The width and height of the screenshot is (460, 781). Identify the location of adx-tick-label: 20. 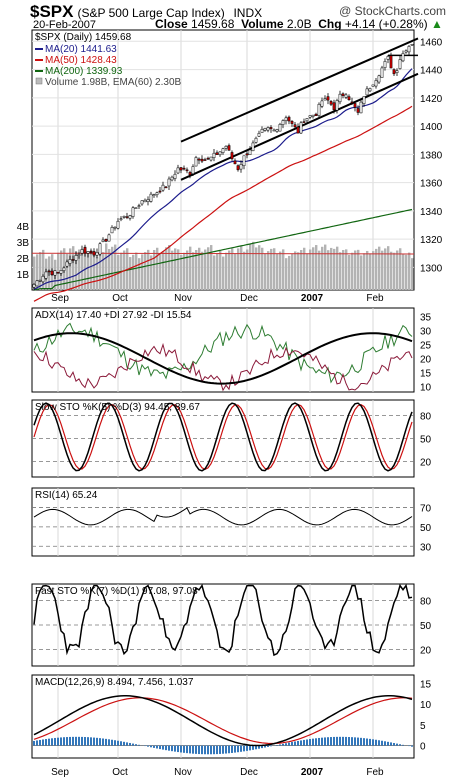
(426, 359).